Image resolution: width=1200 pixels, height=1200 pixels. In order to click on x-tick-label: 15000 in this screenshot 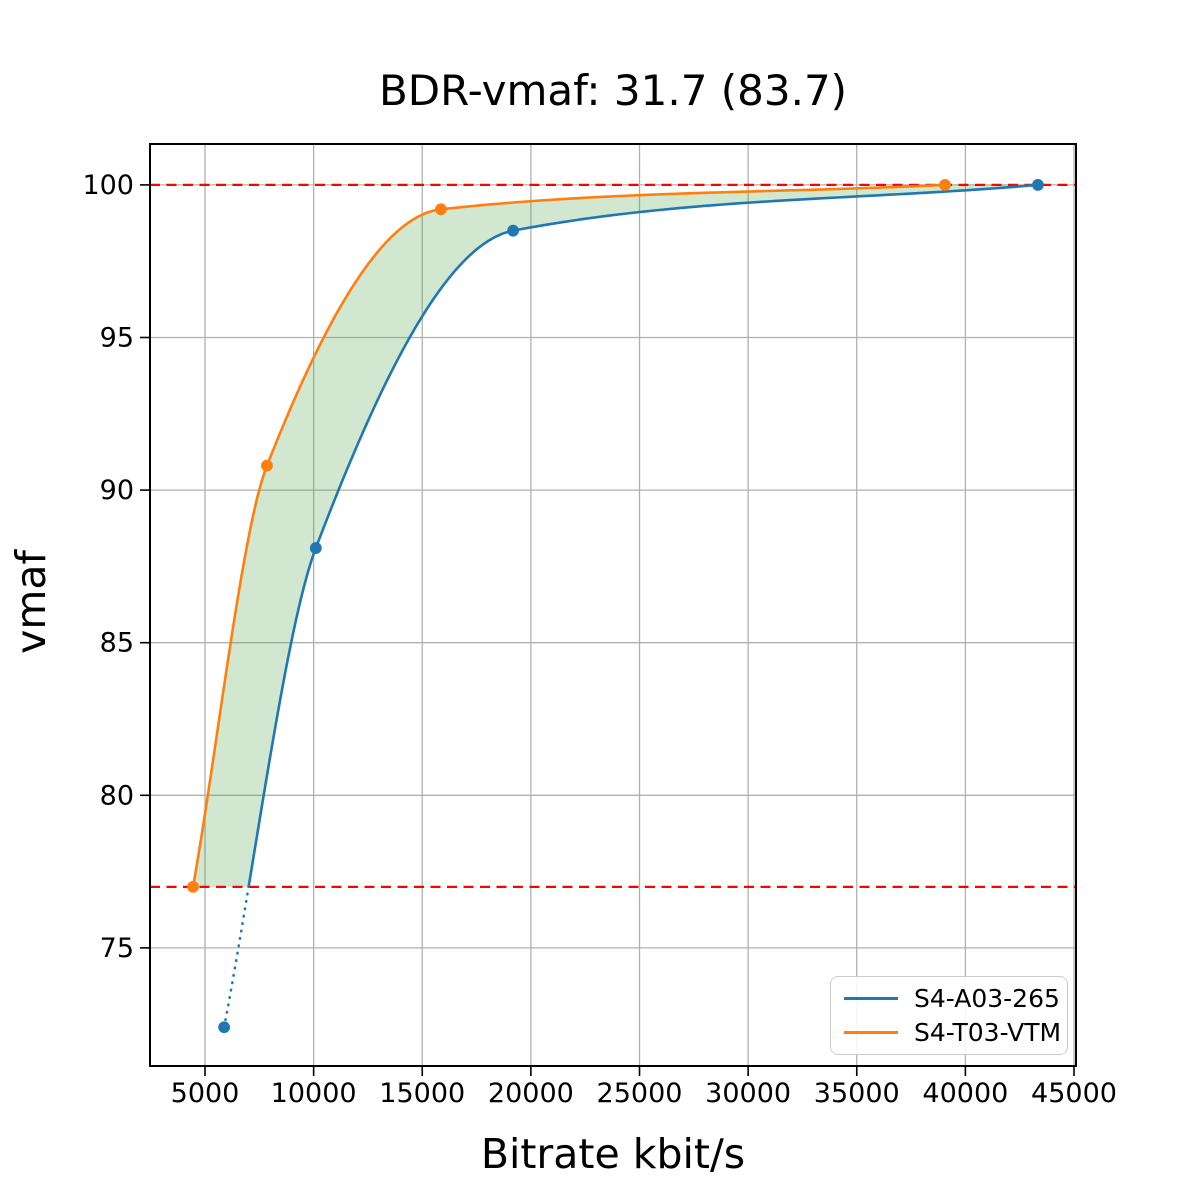, I will do `click(422, 1093)`.